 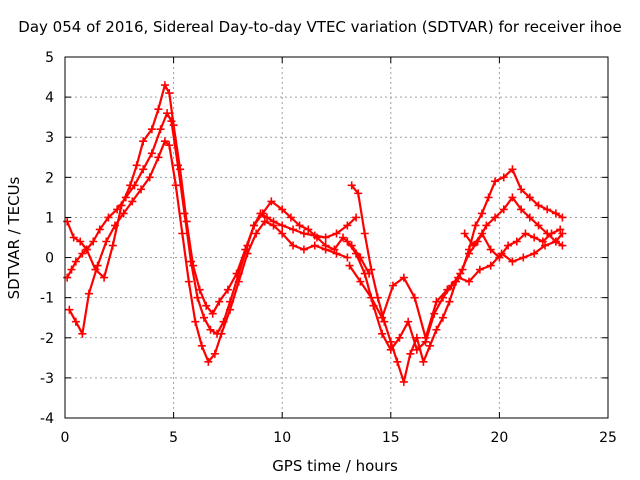 What do you see at coordinates (14, 237) in the screenshot?
I see `y-axis-label: SDTVAR / TECUs` at bounding box center [14, 237].